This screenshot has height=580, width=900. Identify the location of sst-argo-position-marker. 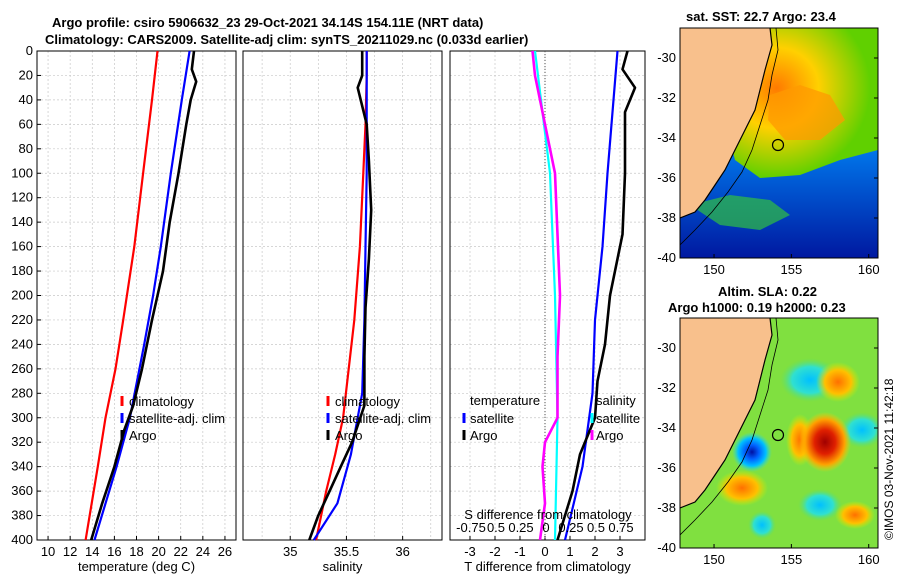
(778, 145).